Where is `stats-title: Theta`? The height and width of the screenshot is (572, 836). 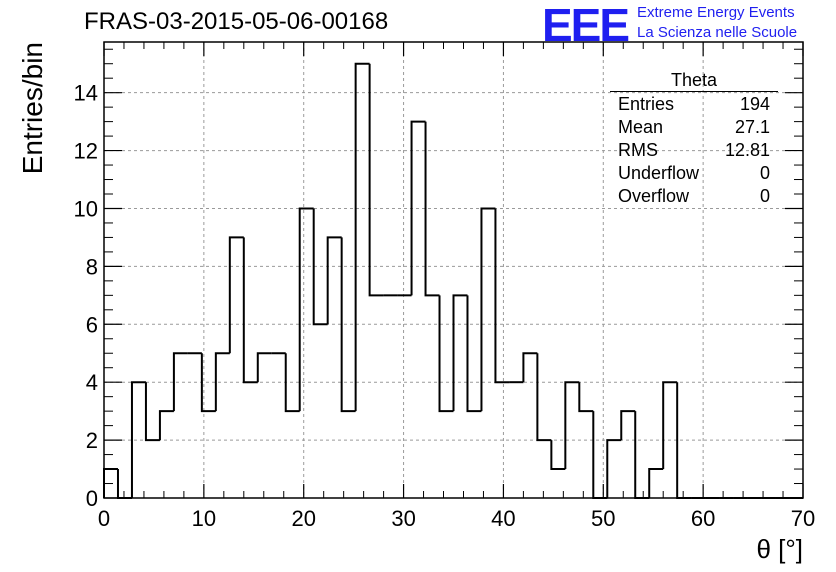 stats-title: Theta is located at coordinates (694, 81).